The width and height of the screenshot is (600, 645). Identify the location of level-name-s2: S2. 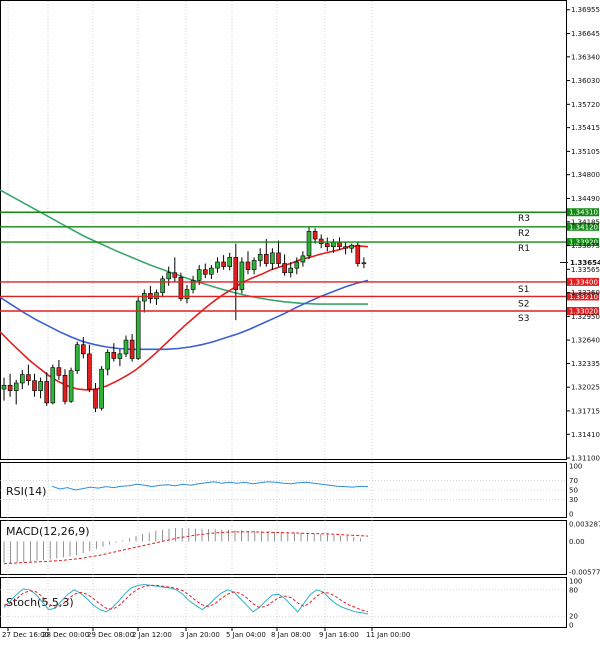
(523, 304).